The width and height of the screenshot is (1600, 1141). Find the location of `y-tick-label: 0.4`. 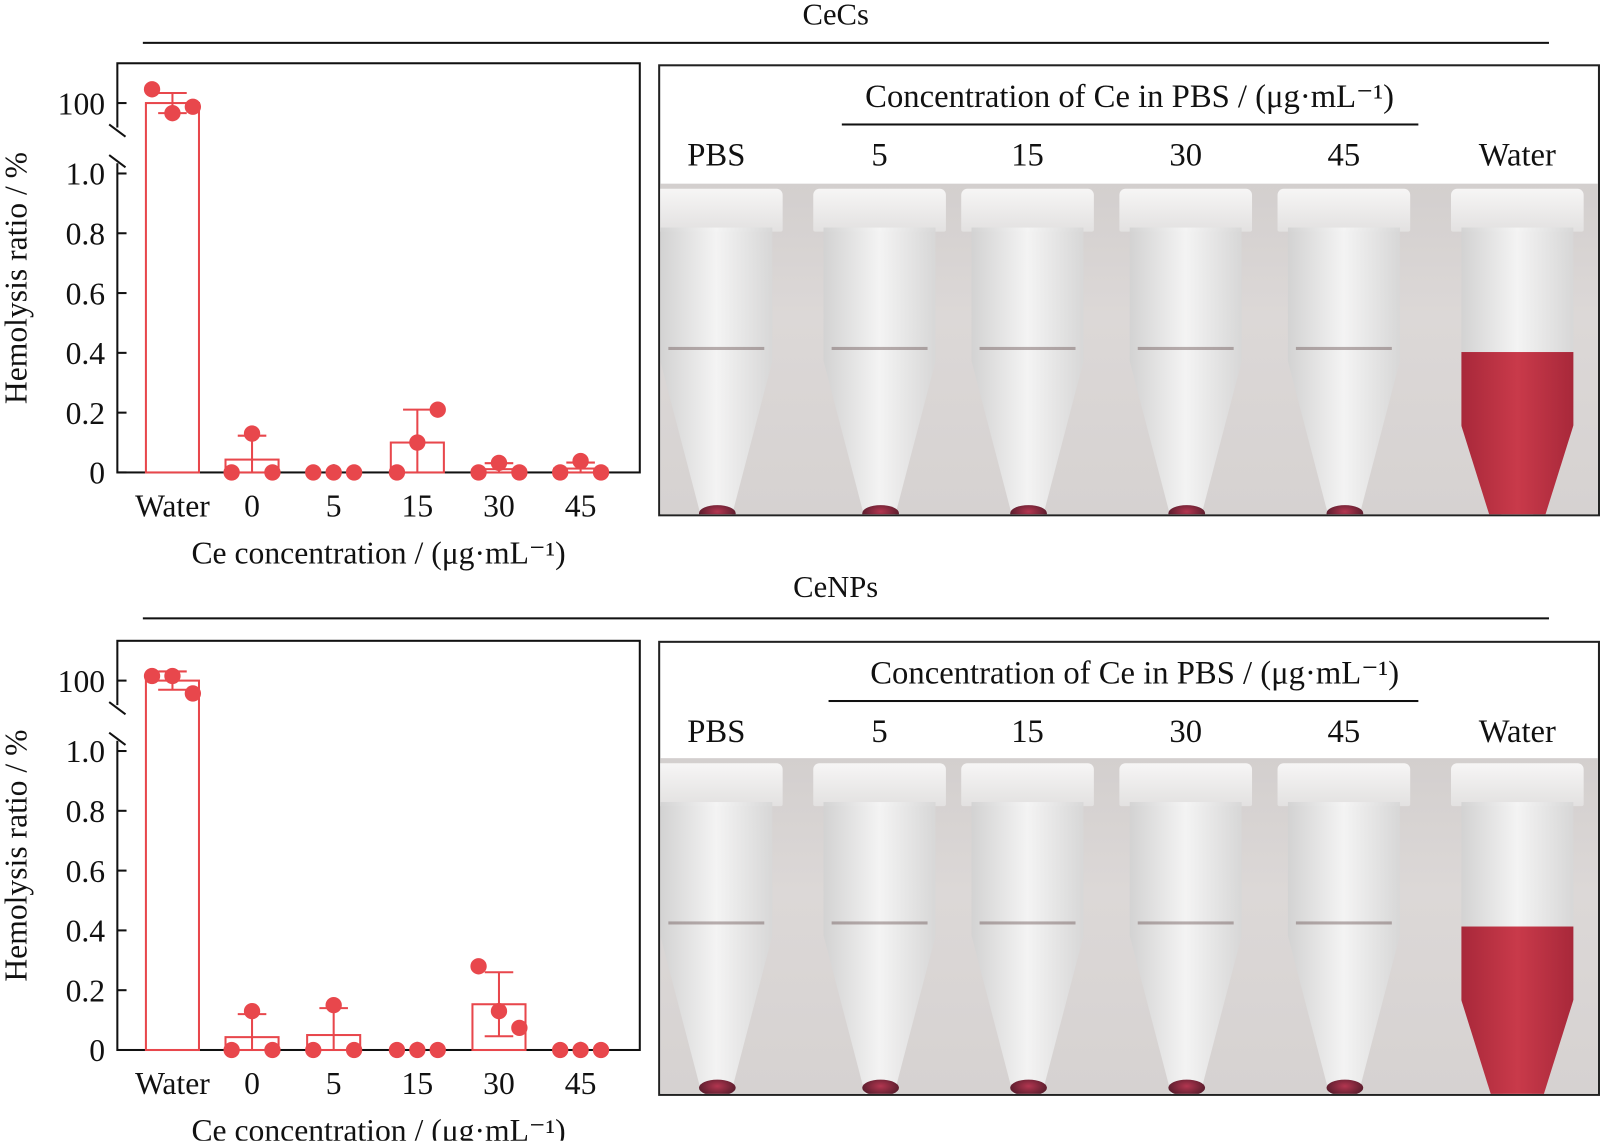

y-tick-label: 0.4 is located at coordinates (86, 931).